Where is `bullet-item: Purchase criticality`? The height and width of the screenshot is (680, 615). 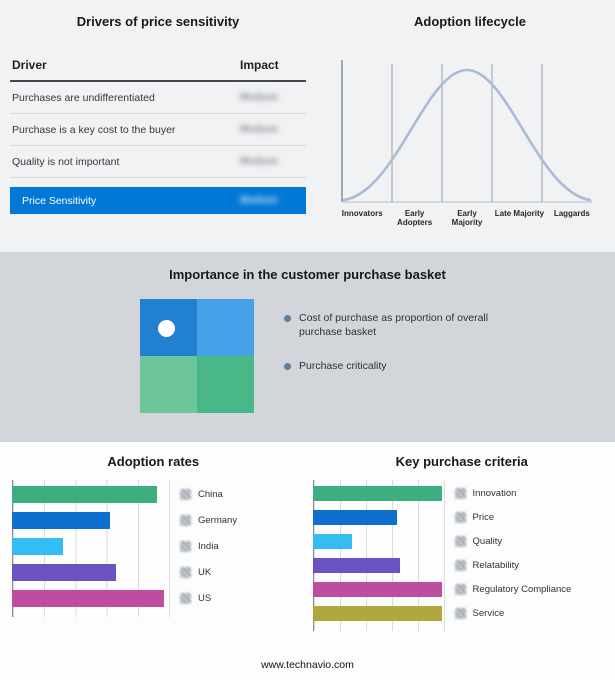 bullet-item: Purchase criticality is located at coordinates (401, 366).